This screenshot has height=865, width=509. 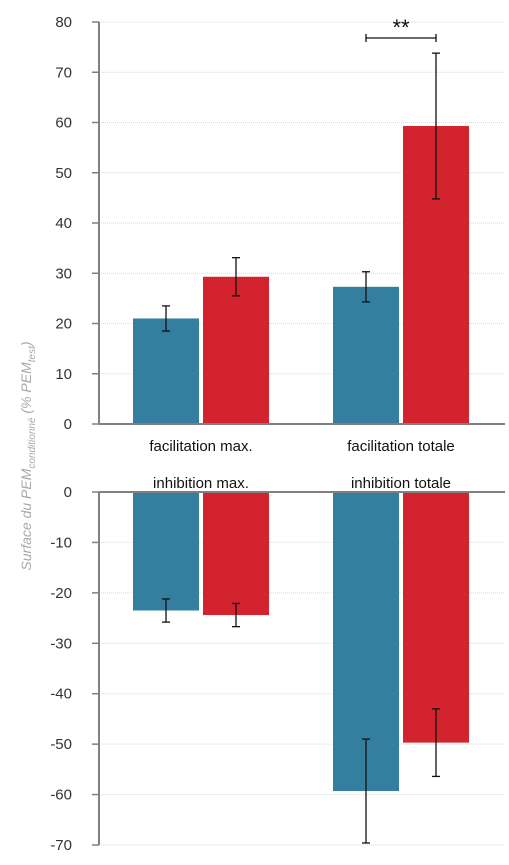 What do you see at coordinates (63, 72) in the screenshot?
I see `y-tick-label: 70` at bounding box center [63, 72].